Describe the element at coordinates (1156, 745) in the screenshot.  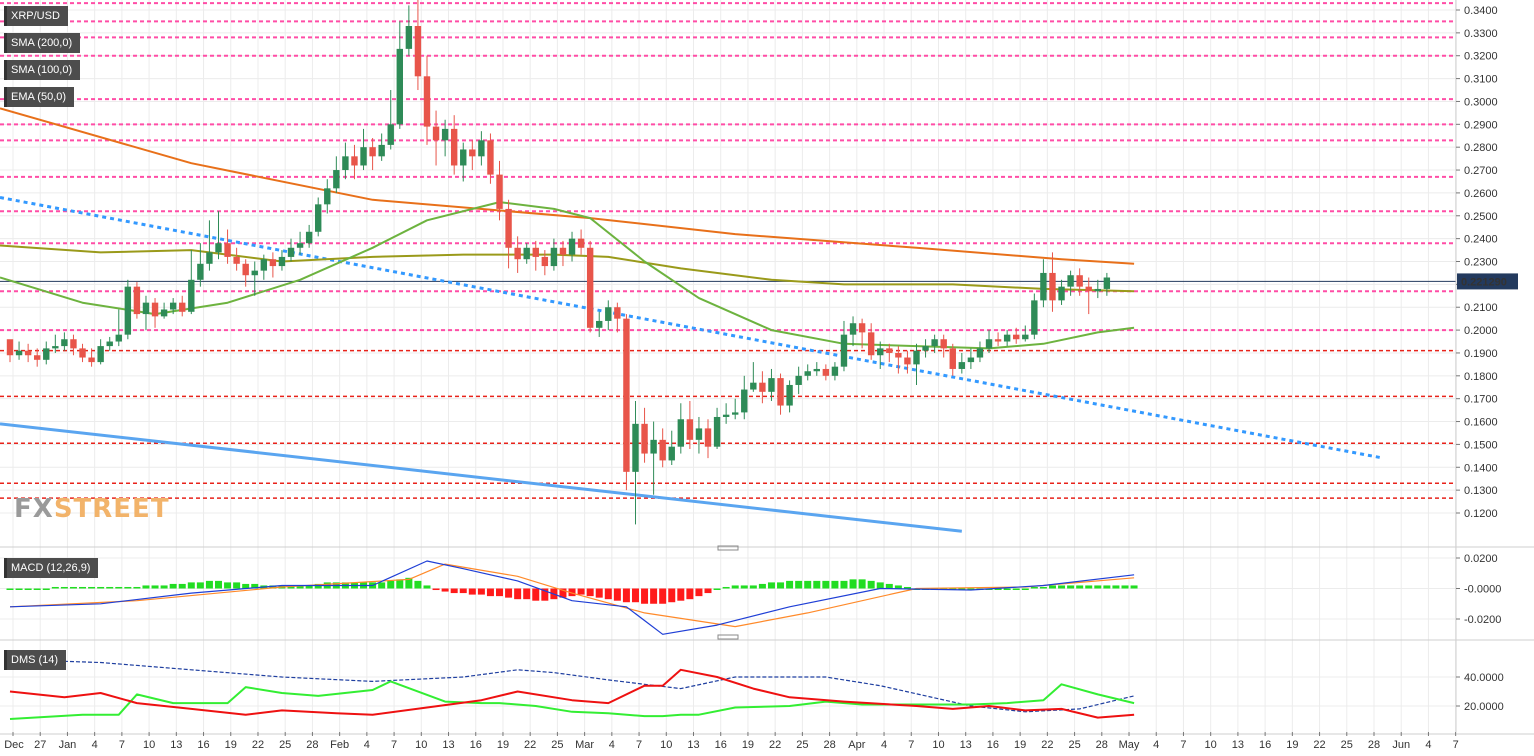
I see `x-tick-42: 4` at that location.